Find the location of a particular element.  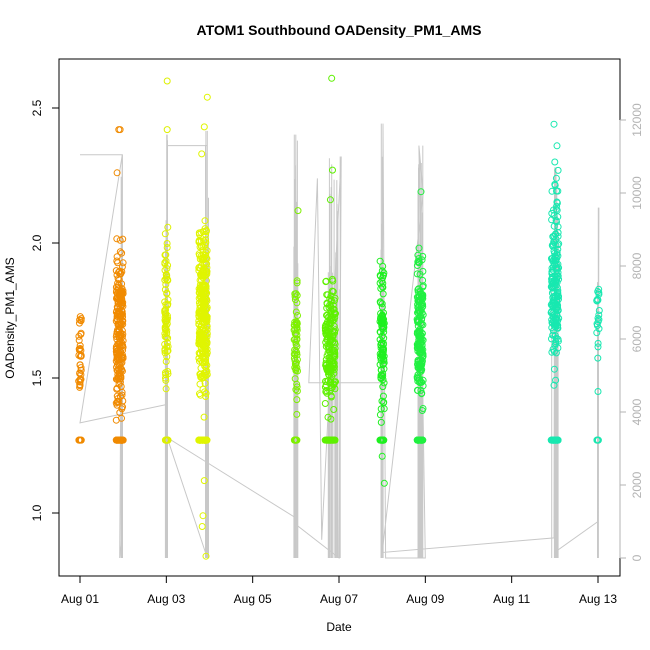

x-tick-label: Aug 11 is located at coordinates (511, 599).